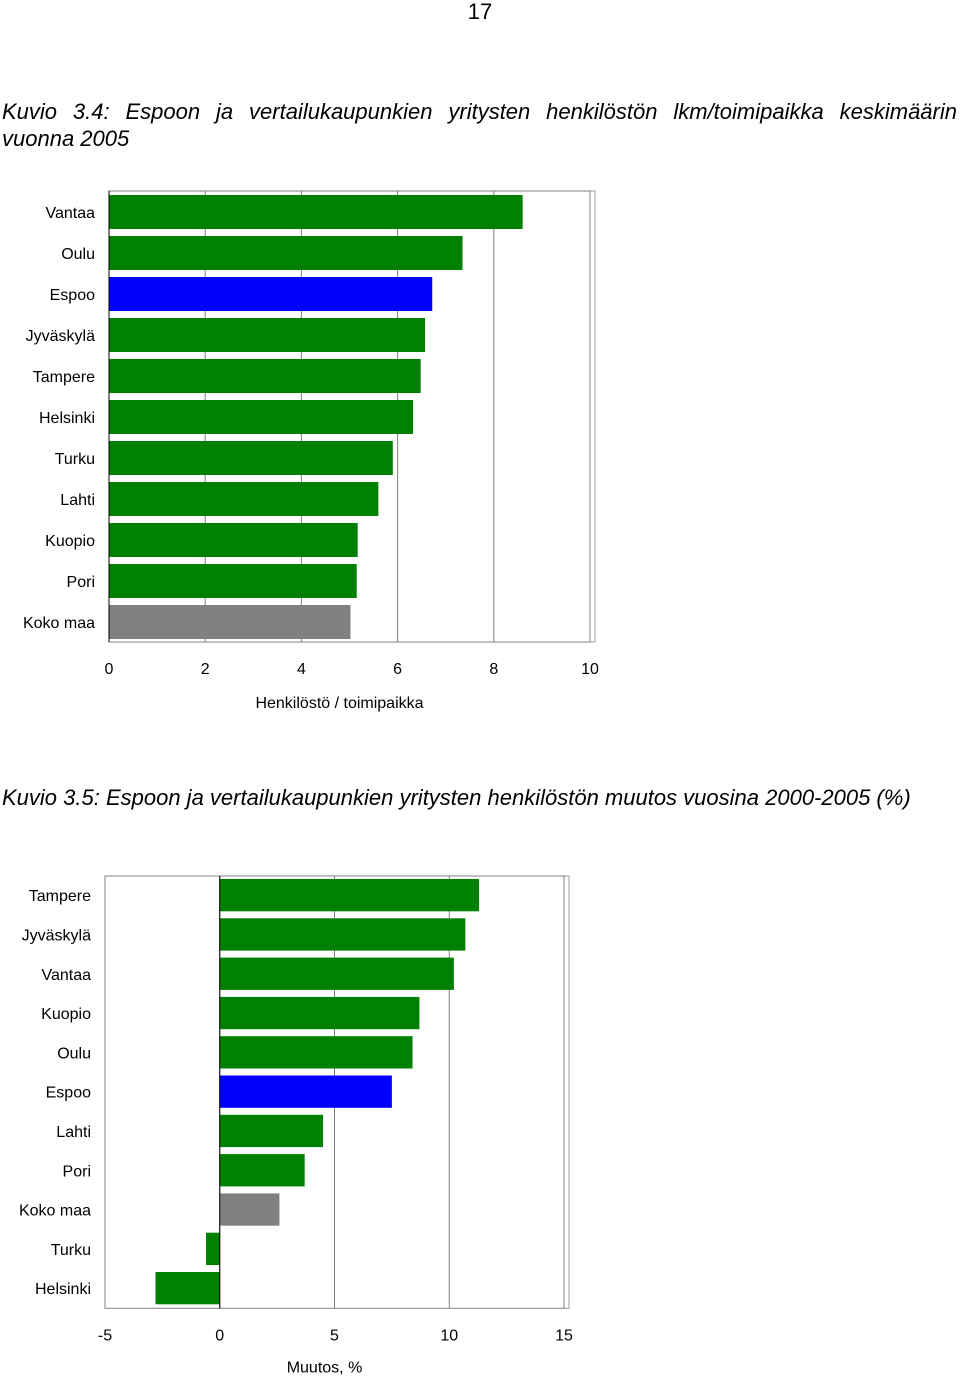  Describe the element at coordinates (564, 1335) in the screenshot. I see `x-tick-label: 15` at that location.